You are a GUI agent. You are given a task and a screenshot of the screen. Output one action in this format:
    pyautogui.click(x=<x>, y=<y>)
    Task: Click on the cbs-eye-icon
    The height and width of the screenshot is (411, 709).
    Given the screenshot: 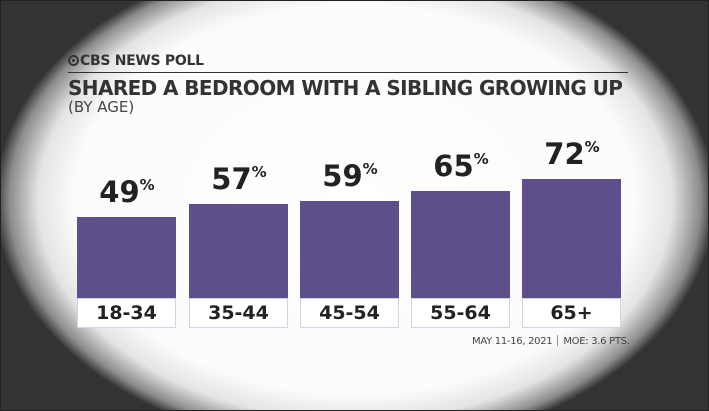 What is the action you would take?
    pyautogui.click(x=73, y=60)
    